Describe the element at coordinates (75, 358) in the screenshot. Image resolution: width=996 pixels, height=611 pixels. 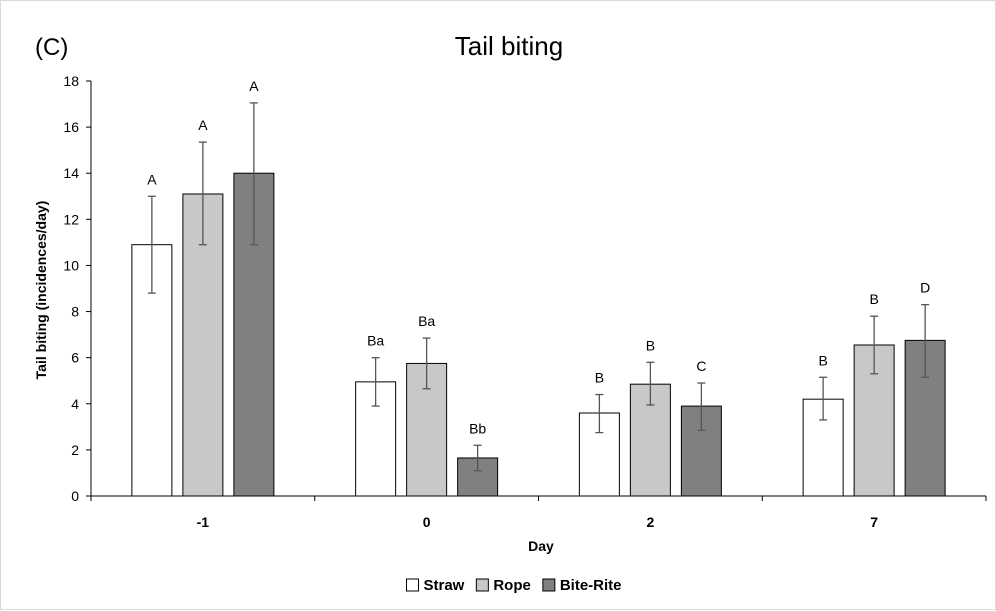
I see `y-tick-label: 6` at that location.